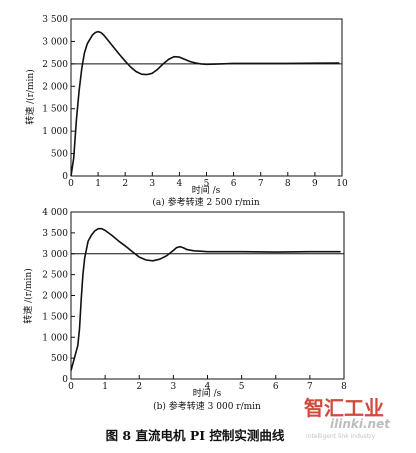 The width and height of the screenshot is (416, 453). Describe the element at coordinates (55, 20) in the screenshot. I see `chart-a-ytick-label: 3 500` at that location.